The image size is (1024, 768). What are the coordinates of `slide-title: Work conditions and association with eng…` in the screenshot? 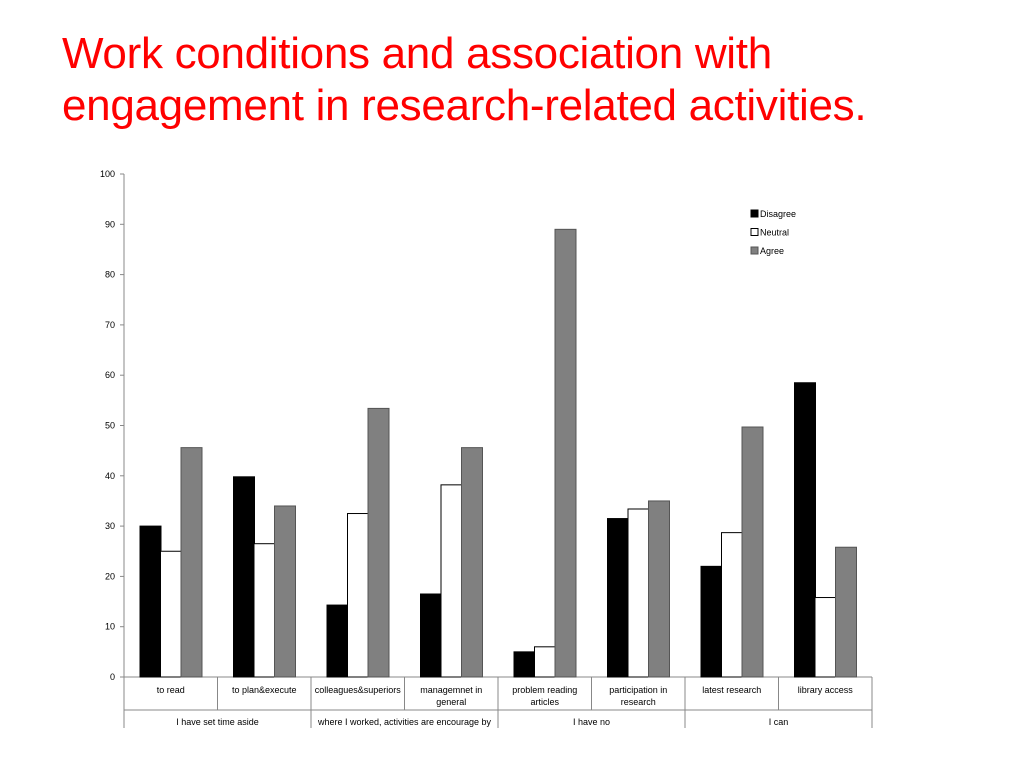 It's located at (532, 80).